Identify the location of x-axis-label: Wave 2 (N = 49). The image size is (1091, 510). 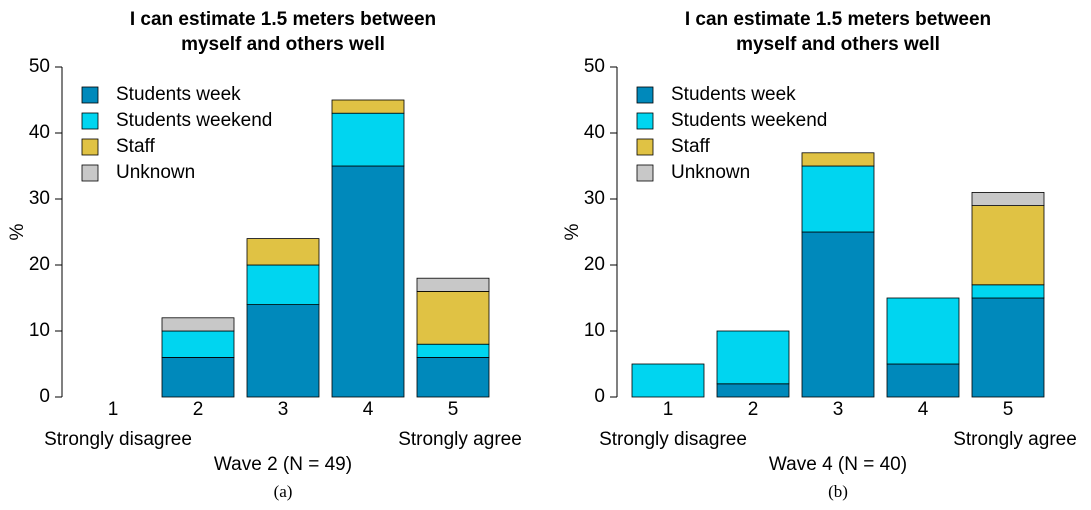
(283, 464).